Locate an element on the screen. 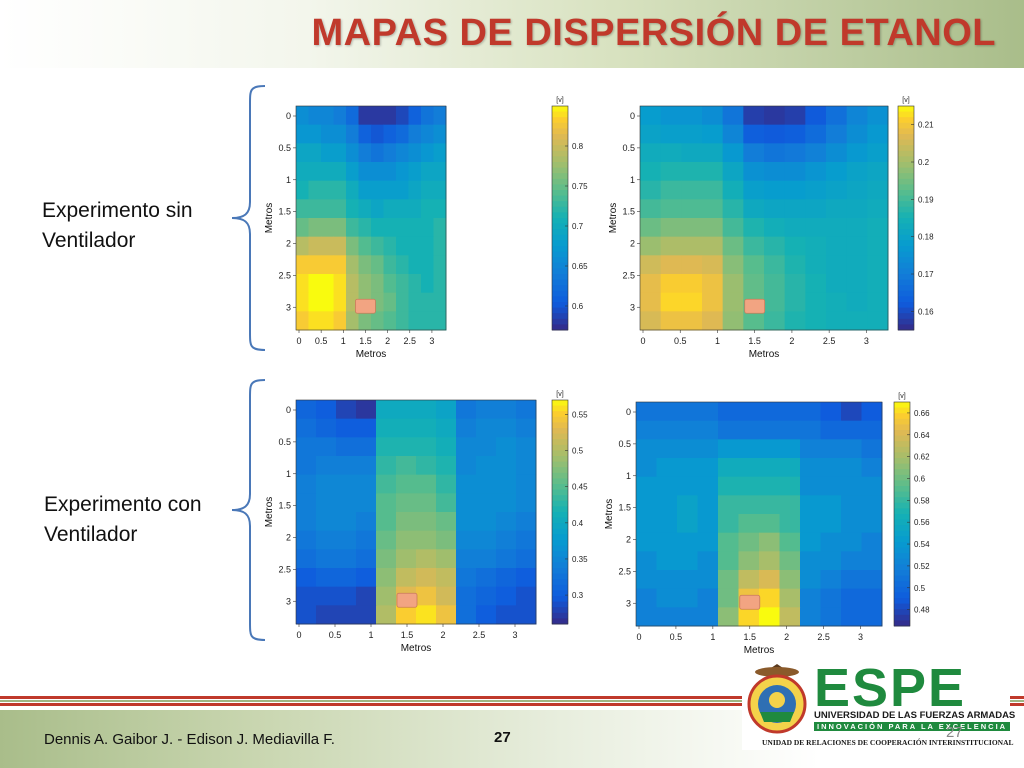  colorbar-tick-label: 0.3 is located at coordinates (578, 595).